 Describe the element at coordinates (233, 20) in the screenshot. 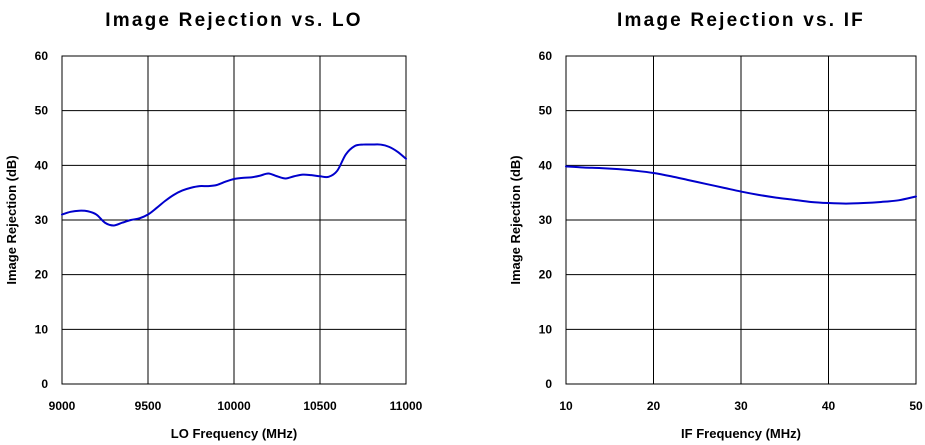

I see `lo-chart-title: Image Rejection vs. LO` at that location.